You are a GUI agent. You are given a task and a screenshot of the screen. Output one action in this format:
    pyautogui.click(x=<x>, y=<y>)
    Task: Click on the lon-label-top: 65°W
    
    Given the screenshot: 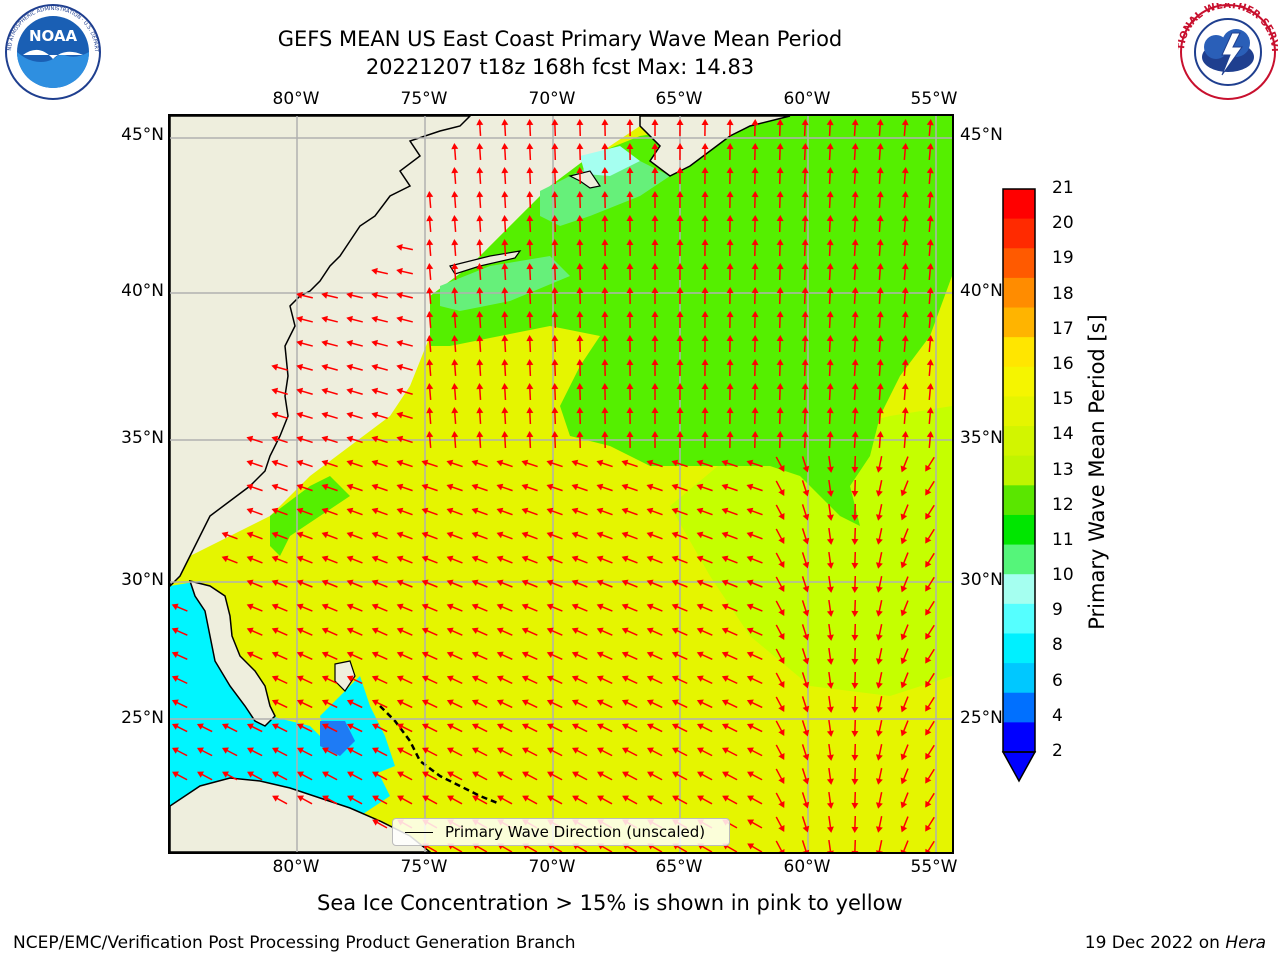 What is the action you would take?
    pyautogui.click(x=679, y=99)
    